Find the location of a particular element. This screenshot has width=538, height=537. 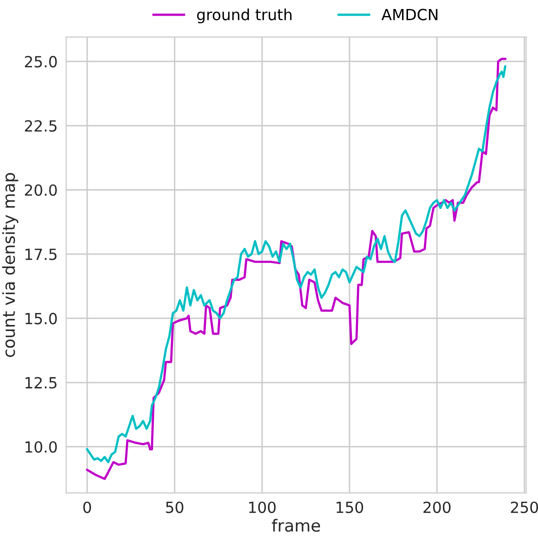

legend-label: AMDCN is located at coordinates (410, 14).